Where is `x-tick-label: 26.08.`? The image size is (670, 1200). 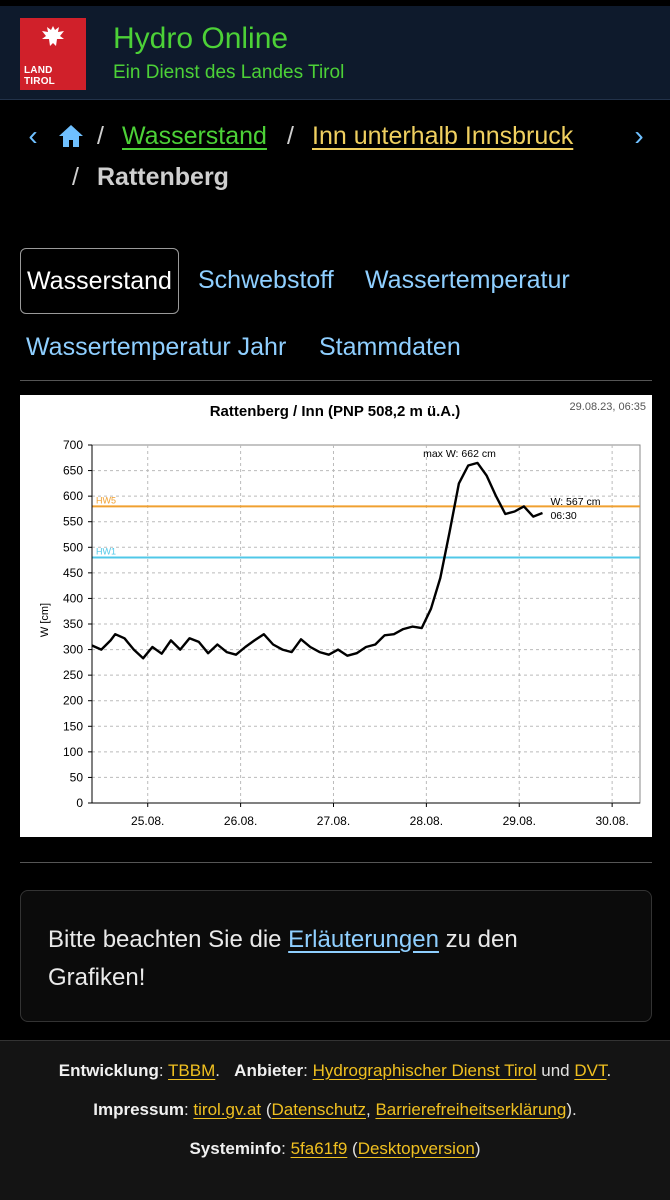
x-tick-label: 26.08. is located at coordinates (240, 821).